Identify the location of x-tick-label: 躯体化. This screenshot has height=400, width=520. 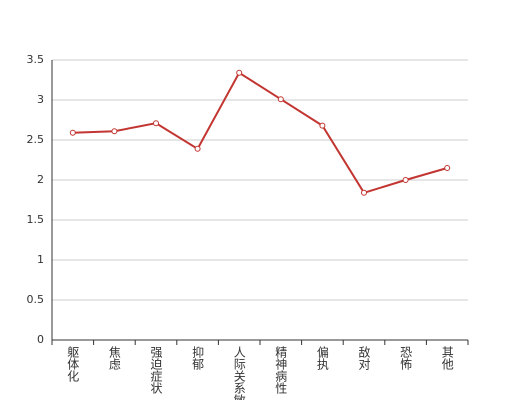
(73, 364).